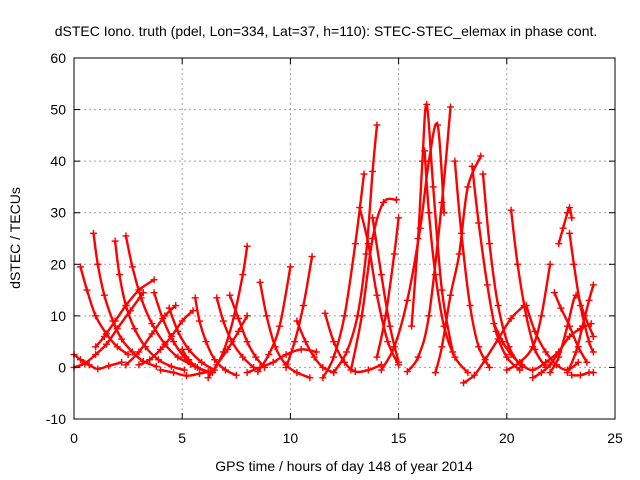 The width and height of the screenshot is (640, 480). Describe the element at coordinates (58, 316) in the screenshot. I see `y-tick-label: 10` at that location.